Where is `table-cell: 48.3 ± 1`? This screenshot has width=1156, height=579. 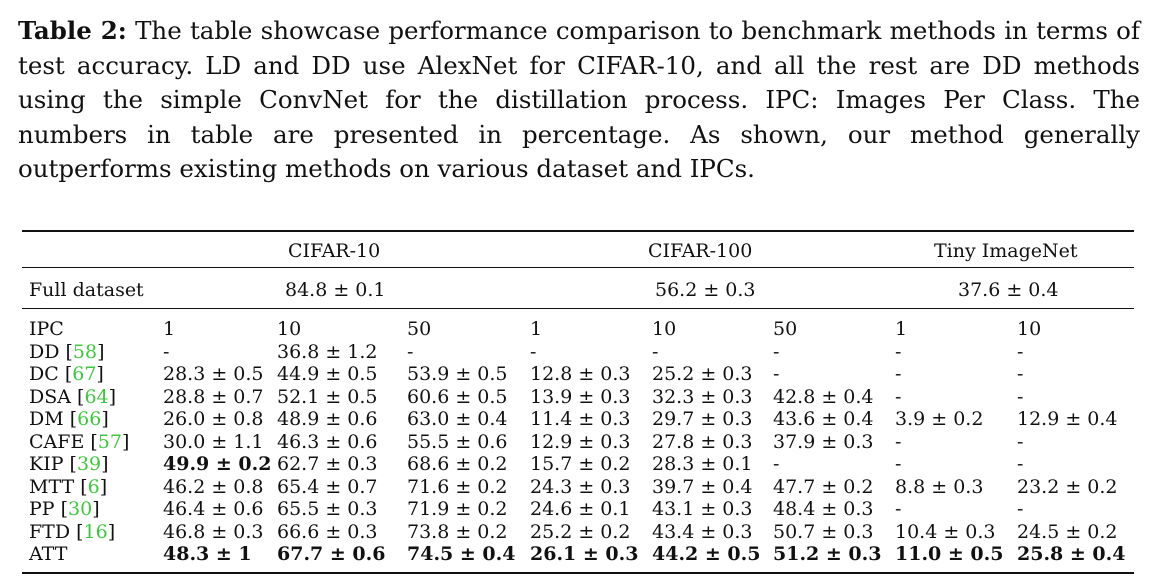 table-cell: 48.3 ± 1 is located at coordinates (207, 554).